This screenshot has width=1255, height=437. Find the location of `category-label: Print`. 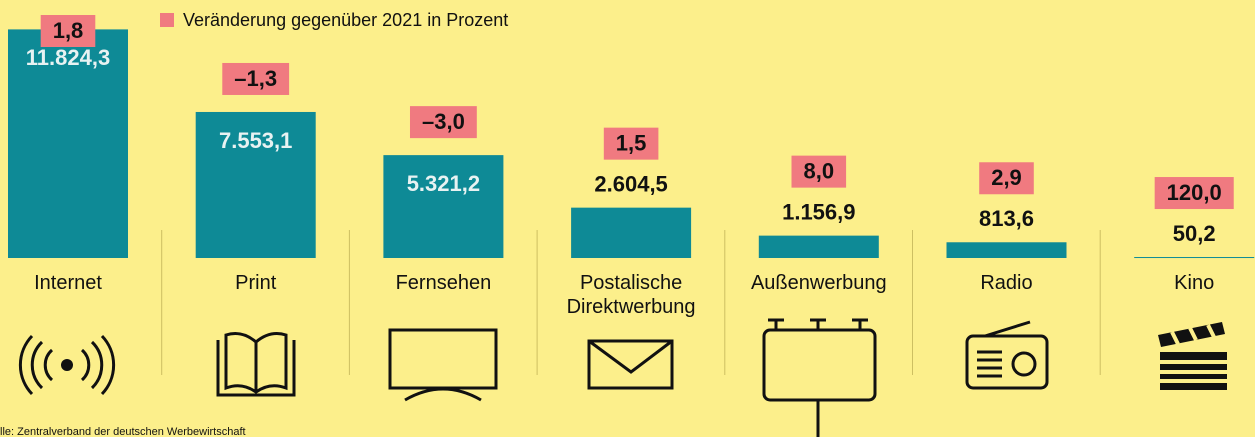

category-label: Print is located at coordinates (256, 283).